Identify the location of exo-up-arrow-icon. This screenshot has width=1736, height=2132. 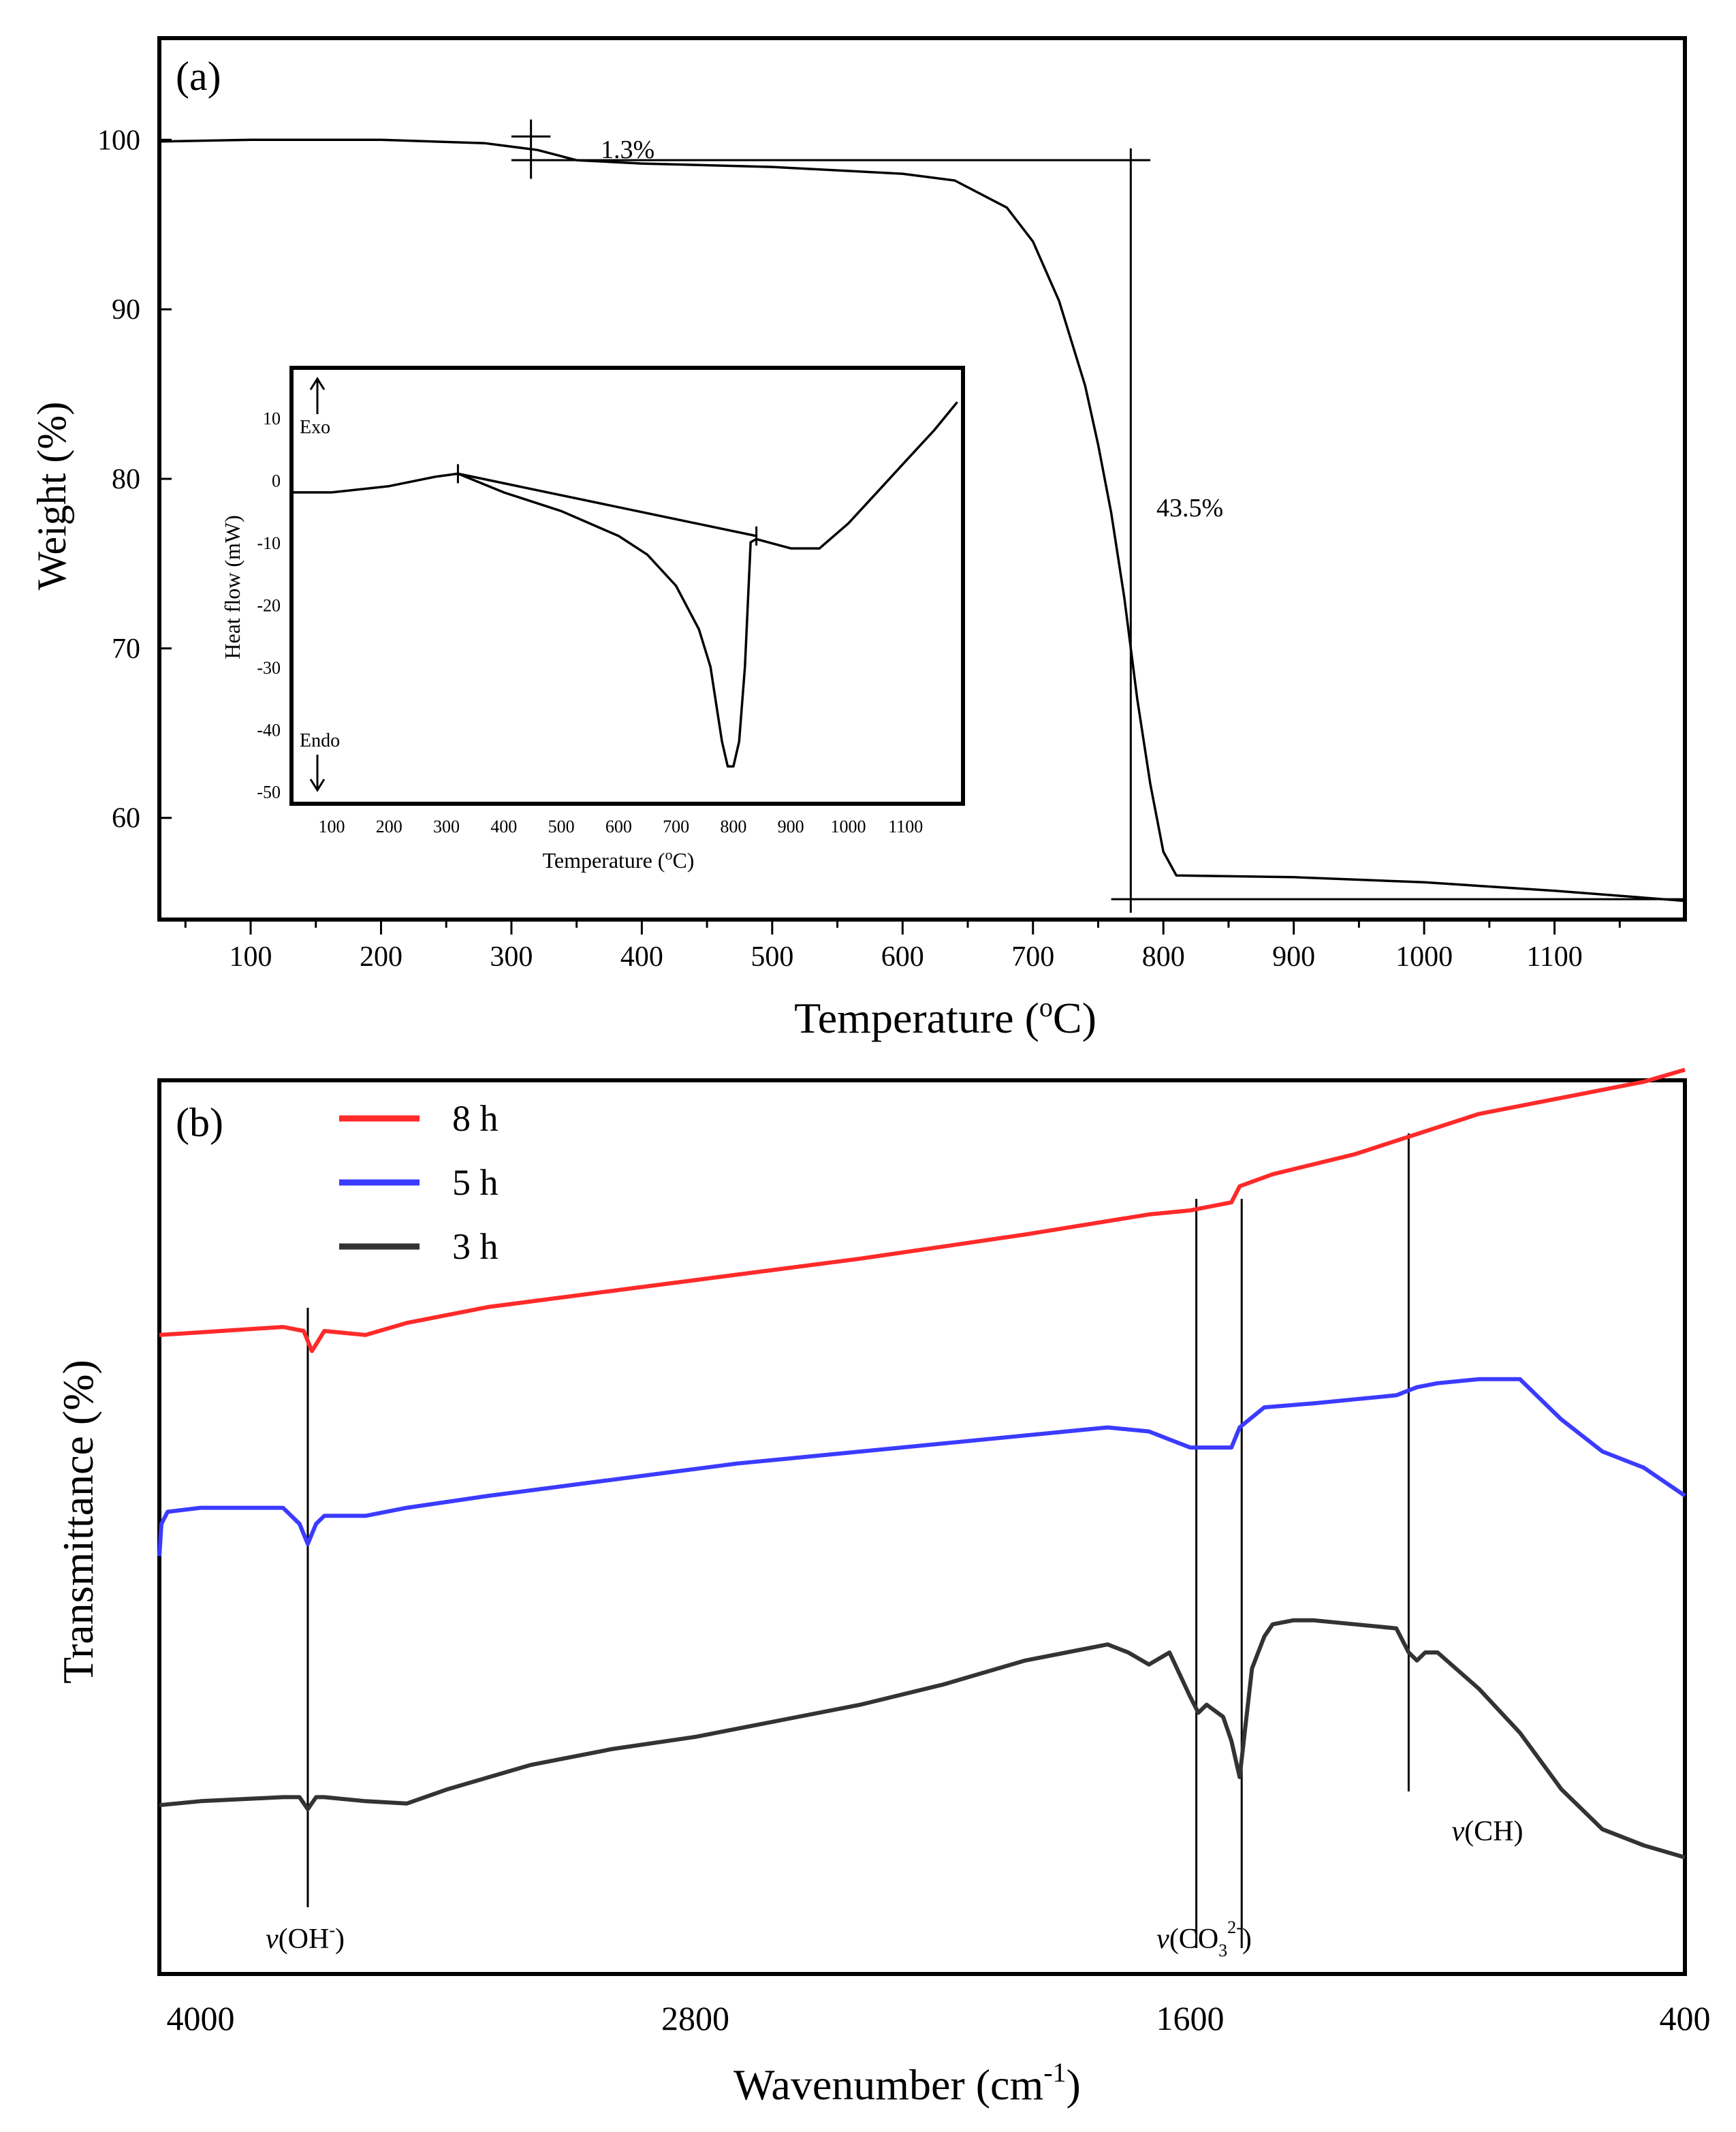
(318, 396).